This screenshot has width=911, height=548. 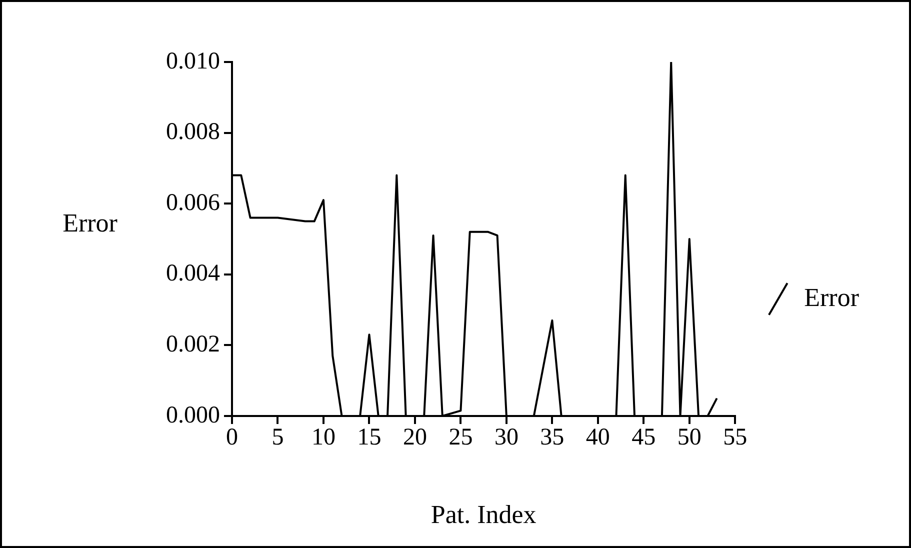 I want to click on y-tick-label: 0.006, so click(x=193, y=203).